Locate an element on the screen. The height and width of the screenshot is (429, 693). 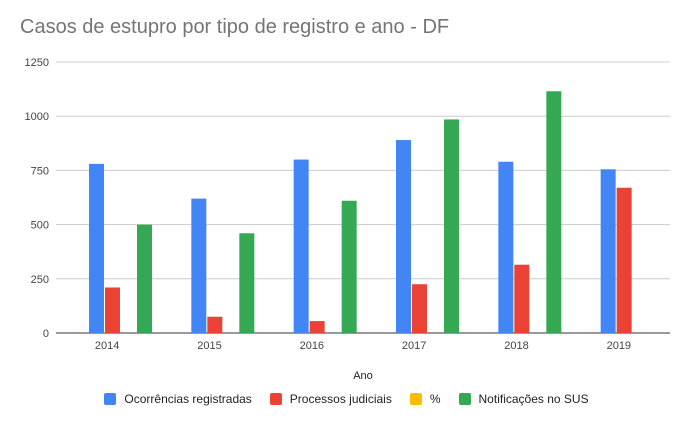
x-tick-label: 2019 is located at coordinates (619, 346).